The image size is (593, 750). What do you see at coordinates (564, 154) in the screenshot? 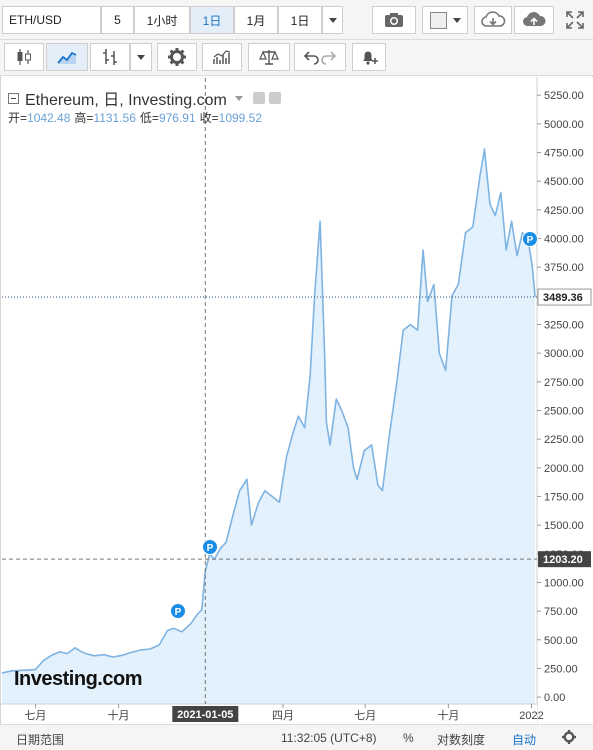
I see `y-tick-label: 4750.00` at bounding box center [564, 154].